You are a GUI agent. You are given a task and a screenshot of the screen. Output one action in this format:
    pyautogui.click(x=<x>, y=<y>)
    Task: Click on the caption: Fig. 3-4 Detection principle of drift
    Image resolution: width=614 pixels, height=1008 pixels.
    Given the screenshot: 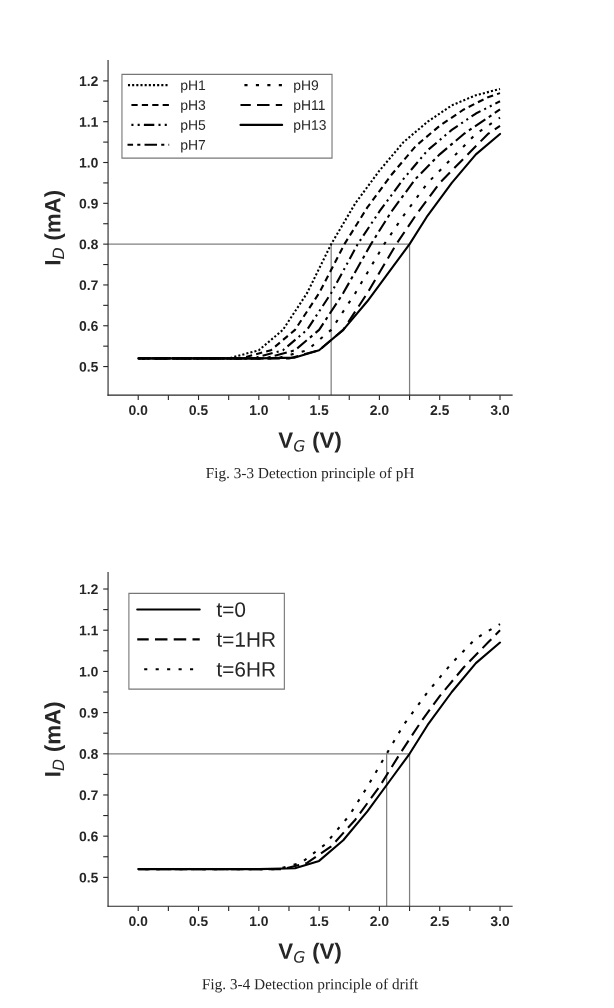 What is the action you would take?
    pyautogui.click(x=310, y=985)
    